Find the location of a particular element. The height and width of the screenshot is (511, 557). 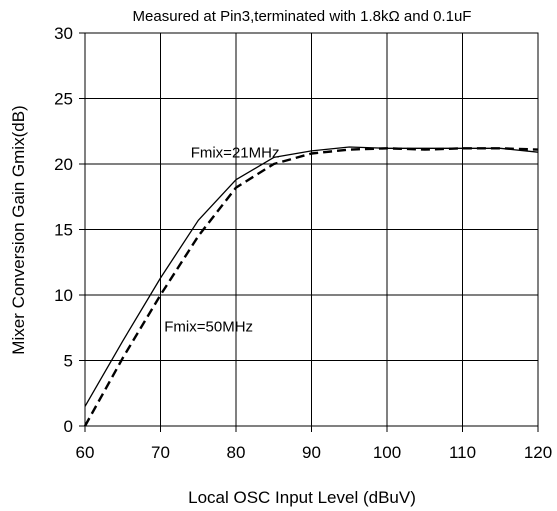

y-tick-label: 20 is located at coordinates (63, 164).